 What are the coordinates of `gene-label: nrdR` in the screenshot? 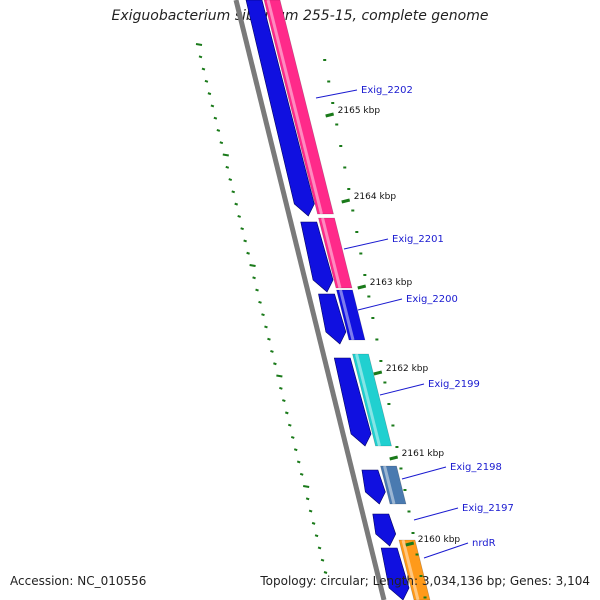 It's located at (484, 543).